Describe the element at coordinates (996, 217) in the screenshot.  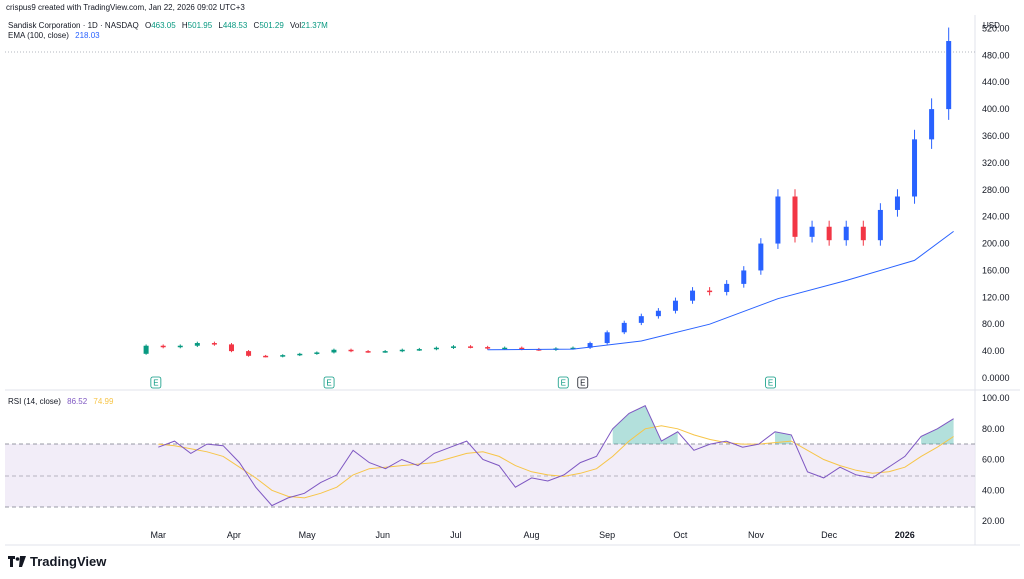
I see `price-tick-label: 240.00` at that location.